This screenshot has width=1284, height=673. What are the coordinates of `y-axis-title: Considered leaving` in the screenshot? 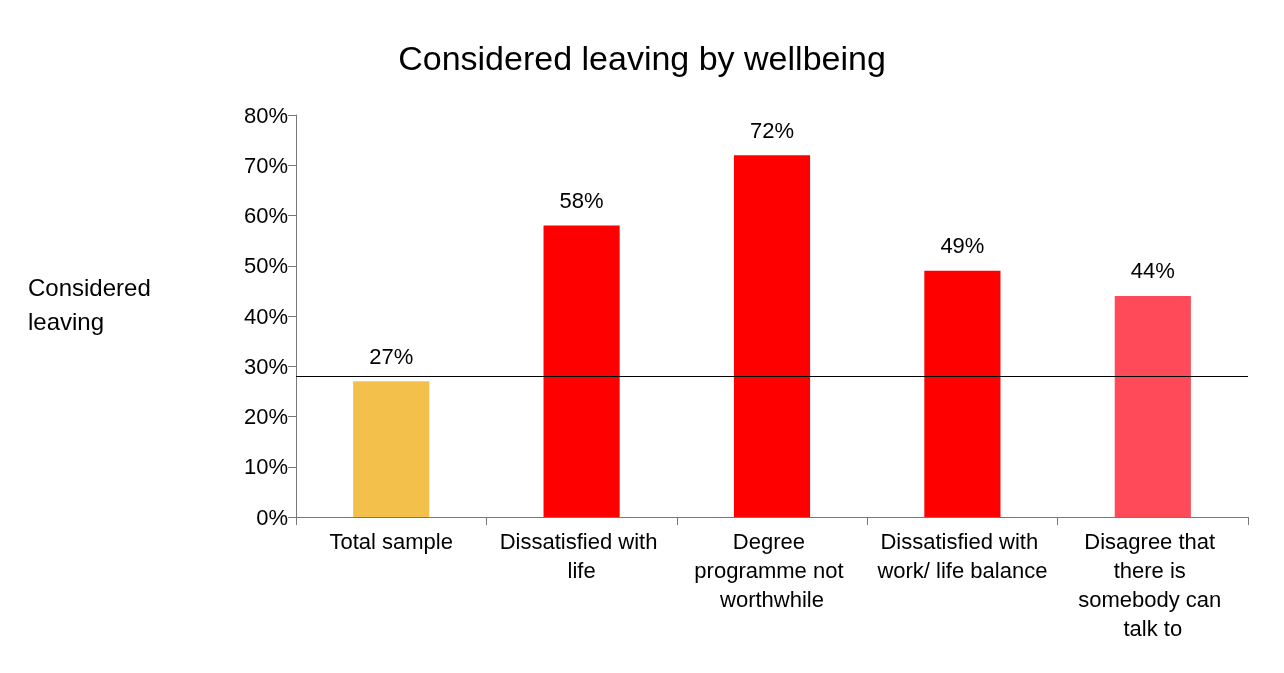 It's located at (93, 304).